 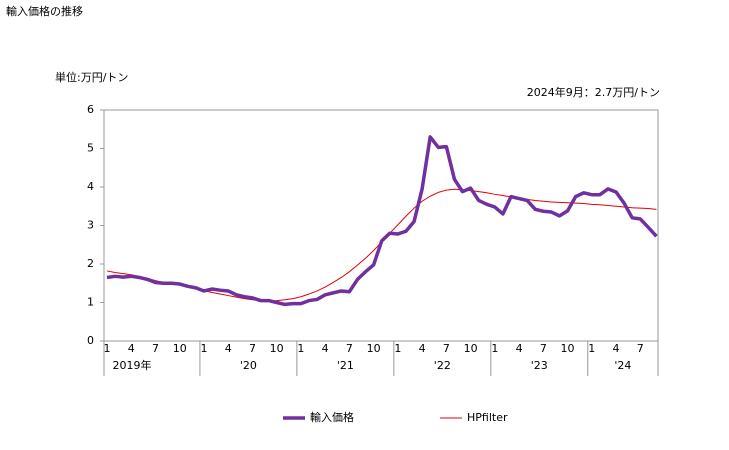 I want to click on year-label: '23, so click(x=539, y=365).